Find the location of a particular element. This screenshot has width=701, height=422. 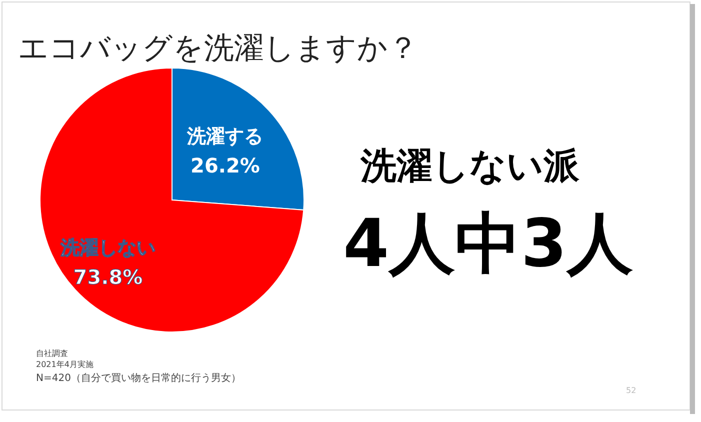

text: 4人中3人 is located at coordinates (488, 243).